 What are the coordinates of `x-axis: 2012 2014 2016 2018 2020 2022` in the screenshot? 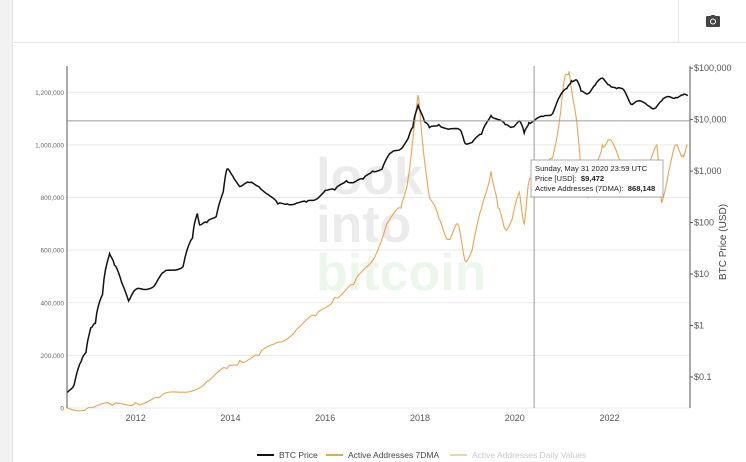 It's located at (373, 418).